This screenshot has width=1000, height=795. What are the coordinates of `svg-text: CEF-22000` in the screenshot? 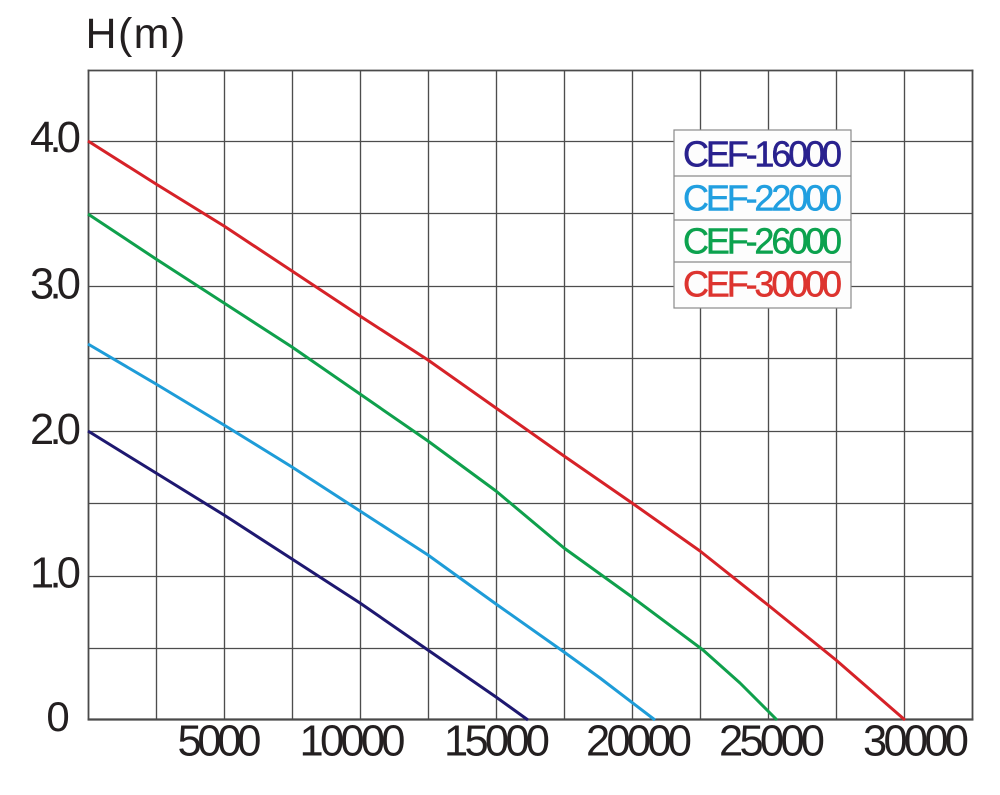 It's located at (762, 198).